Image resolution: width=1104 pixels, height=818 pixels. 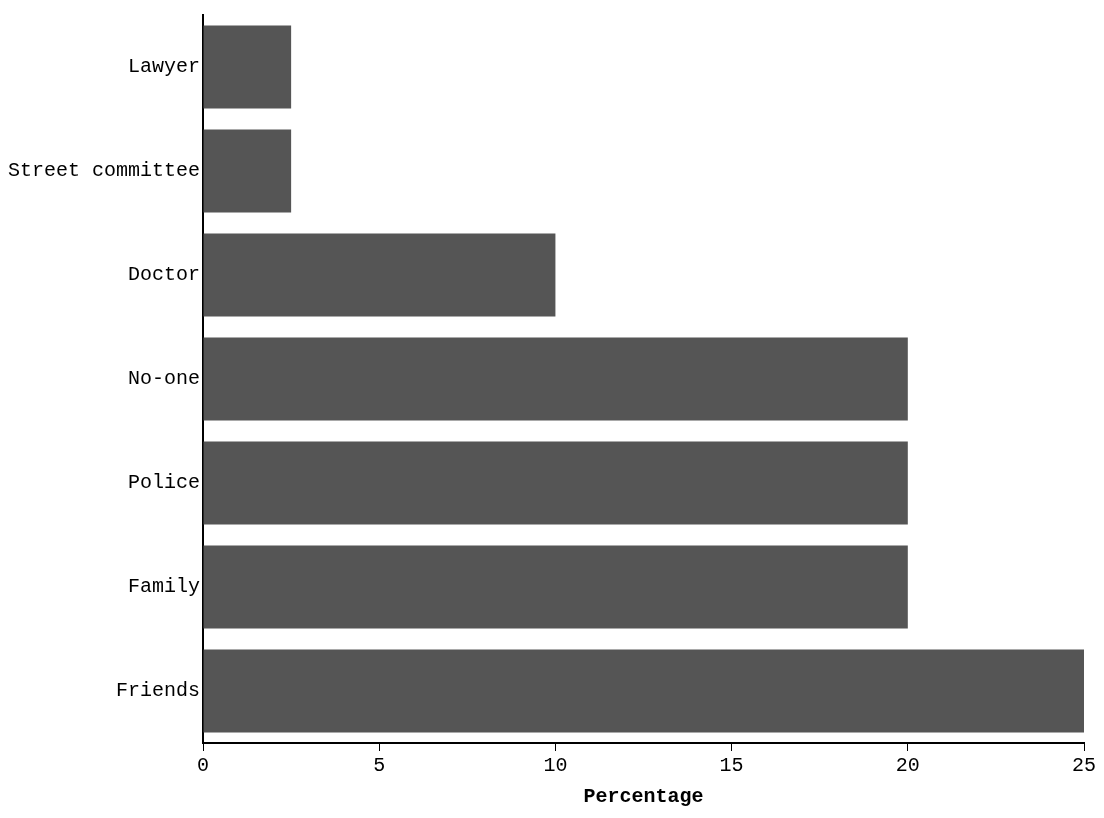 I want to click on x-tick-label: 5, so click(x=379, y=766).